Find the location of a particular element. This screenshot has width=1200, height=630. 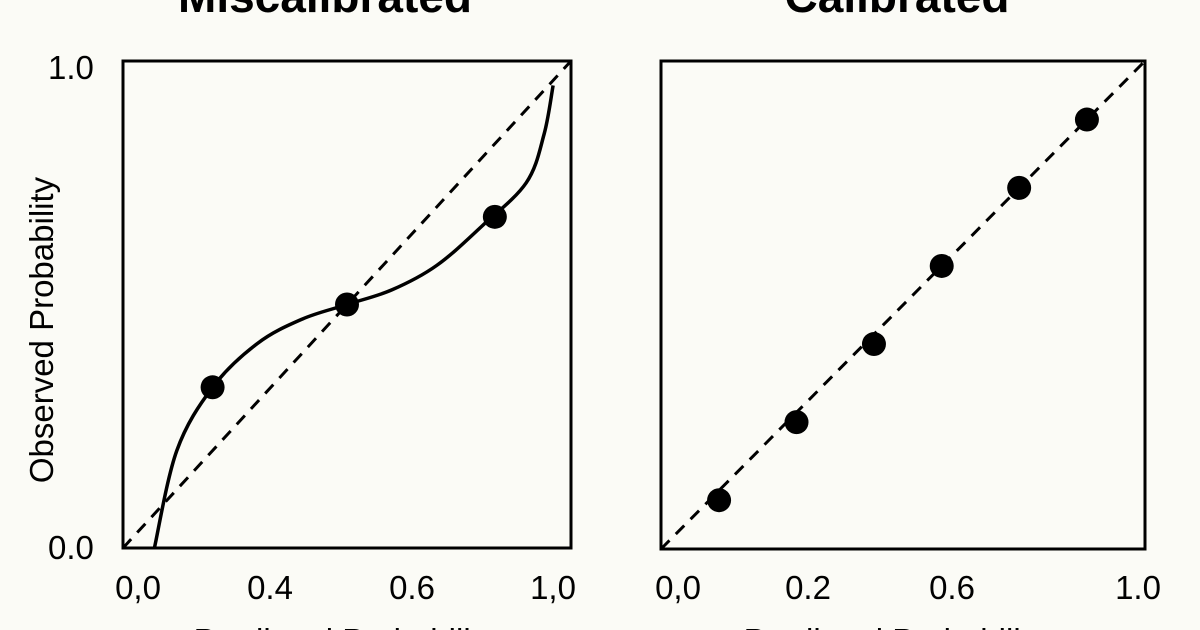

data-points is located at coordinates (353, 302).